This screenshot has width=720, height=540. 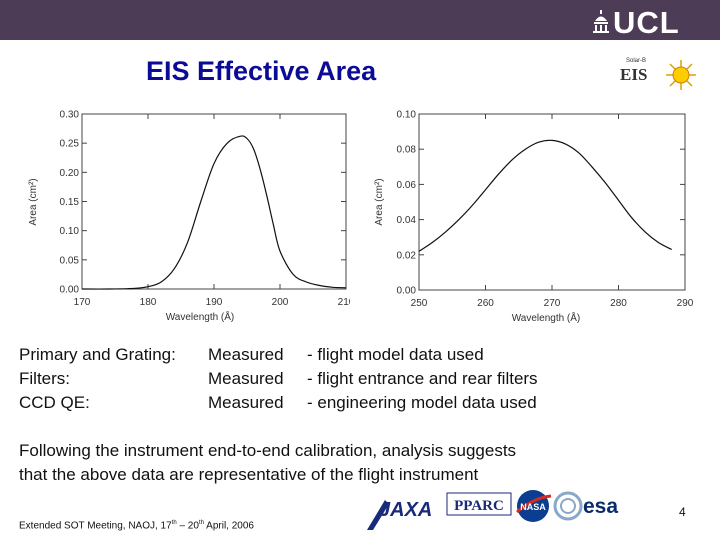 I want to click on svg-text: esa, so click(x=600, y=506).